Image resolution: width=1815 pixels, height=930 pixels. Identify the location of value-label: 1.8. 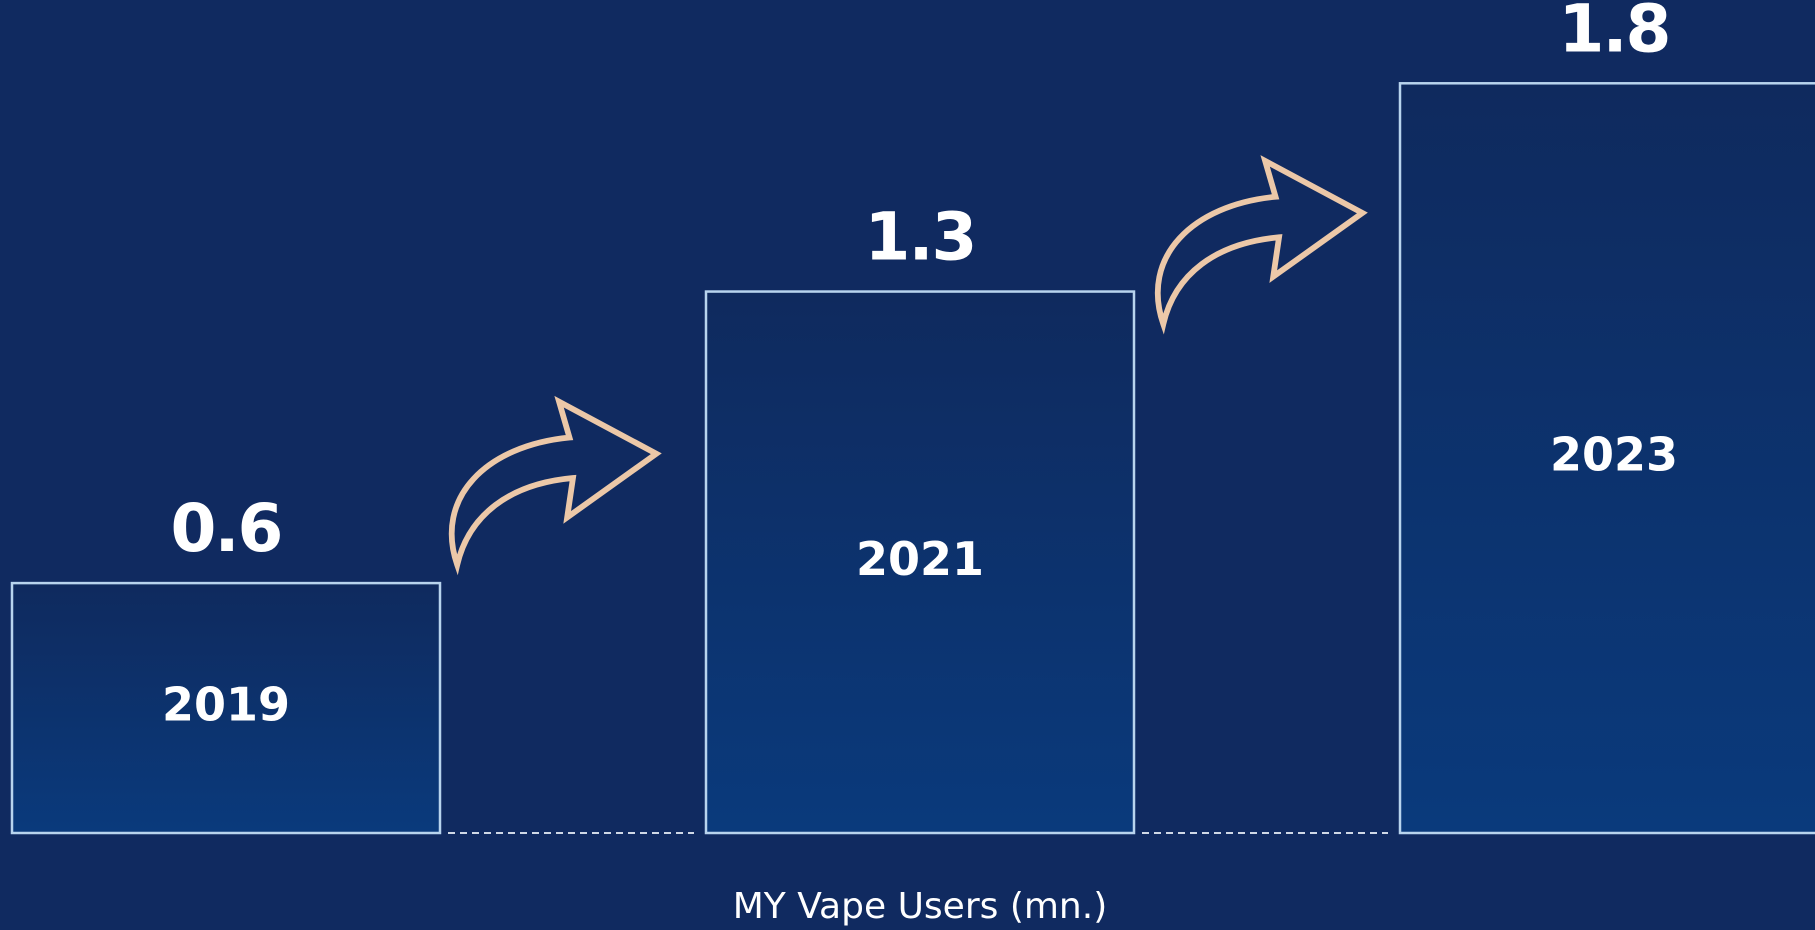
(1614, 33).